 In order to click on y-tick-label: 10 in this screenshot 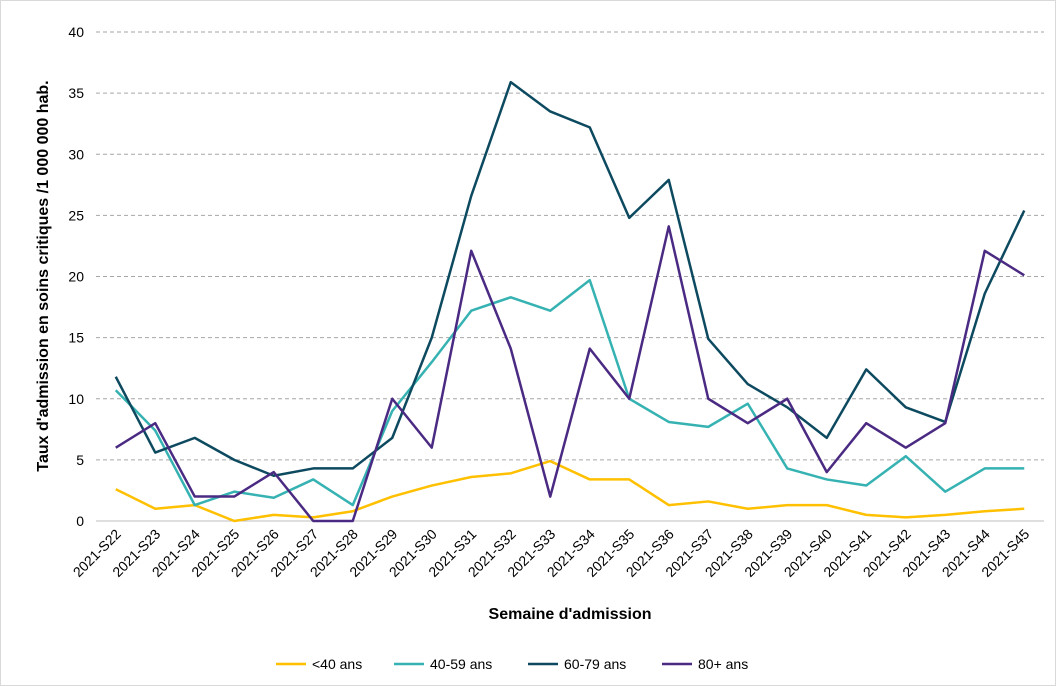, I will do `click(76, 399)`.